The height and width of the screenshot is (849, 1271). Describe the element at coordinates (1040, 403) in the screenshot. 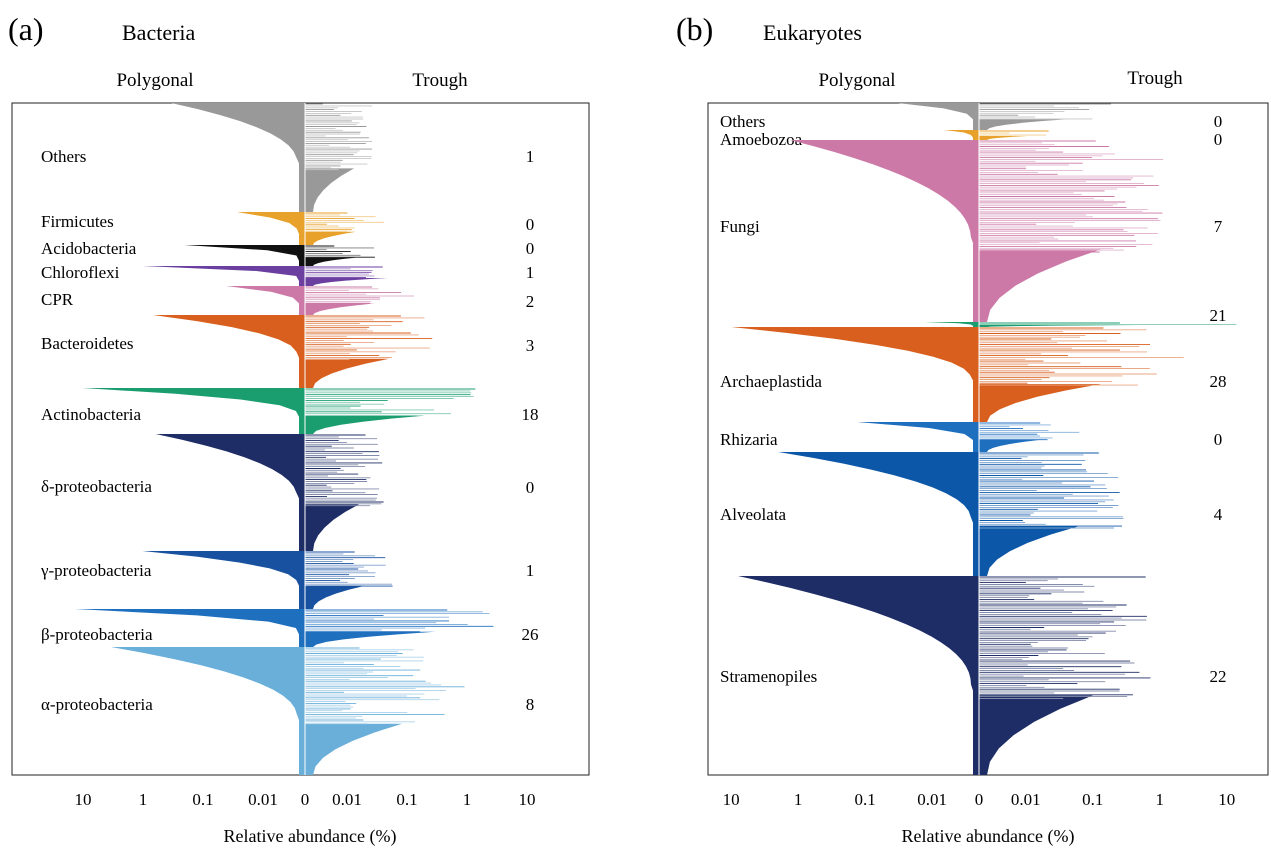

I see `panel-b-archaeplastida-trough-area` at that location.